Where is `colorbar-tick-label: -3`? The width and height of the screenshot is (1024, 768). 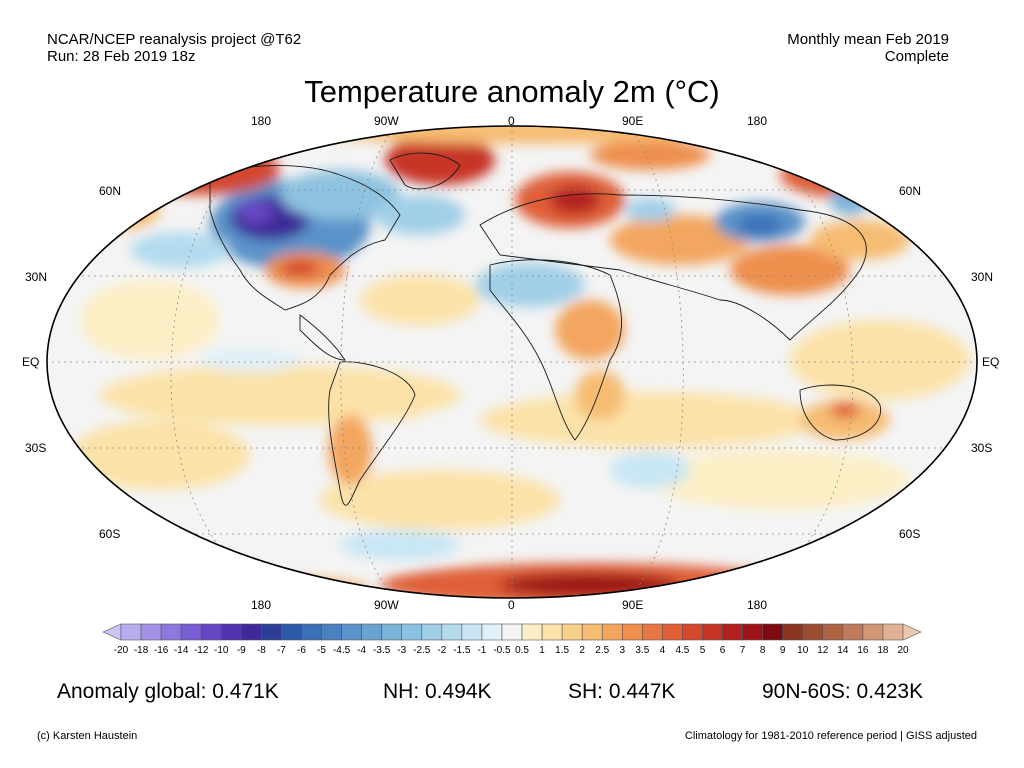
colorbar-tick-label: -3 is located at coordinates (401, 650).